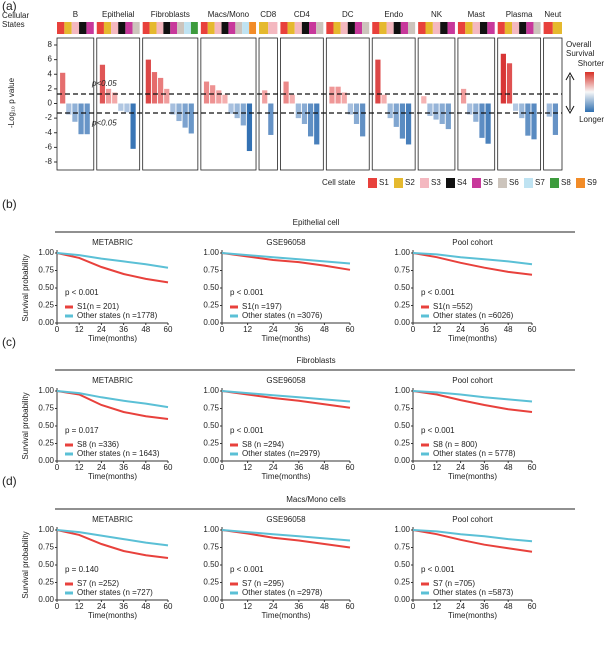 The image size is (606, 655). I want to click on color-high: Shorter, so click(591, 63).